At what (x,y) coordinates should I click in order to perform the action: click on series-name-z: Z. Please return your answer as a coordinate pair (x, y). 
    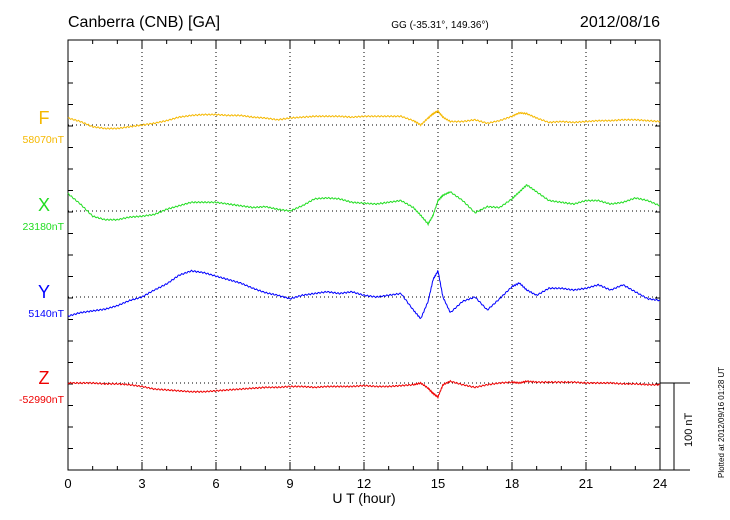
    Looking at the image, I should click on (44, 378).